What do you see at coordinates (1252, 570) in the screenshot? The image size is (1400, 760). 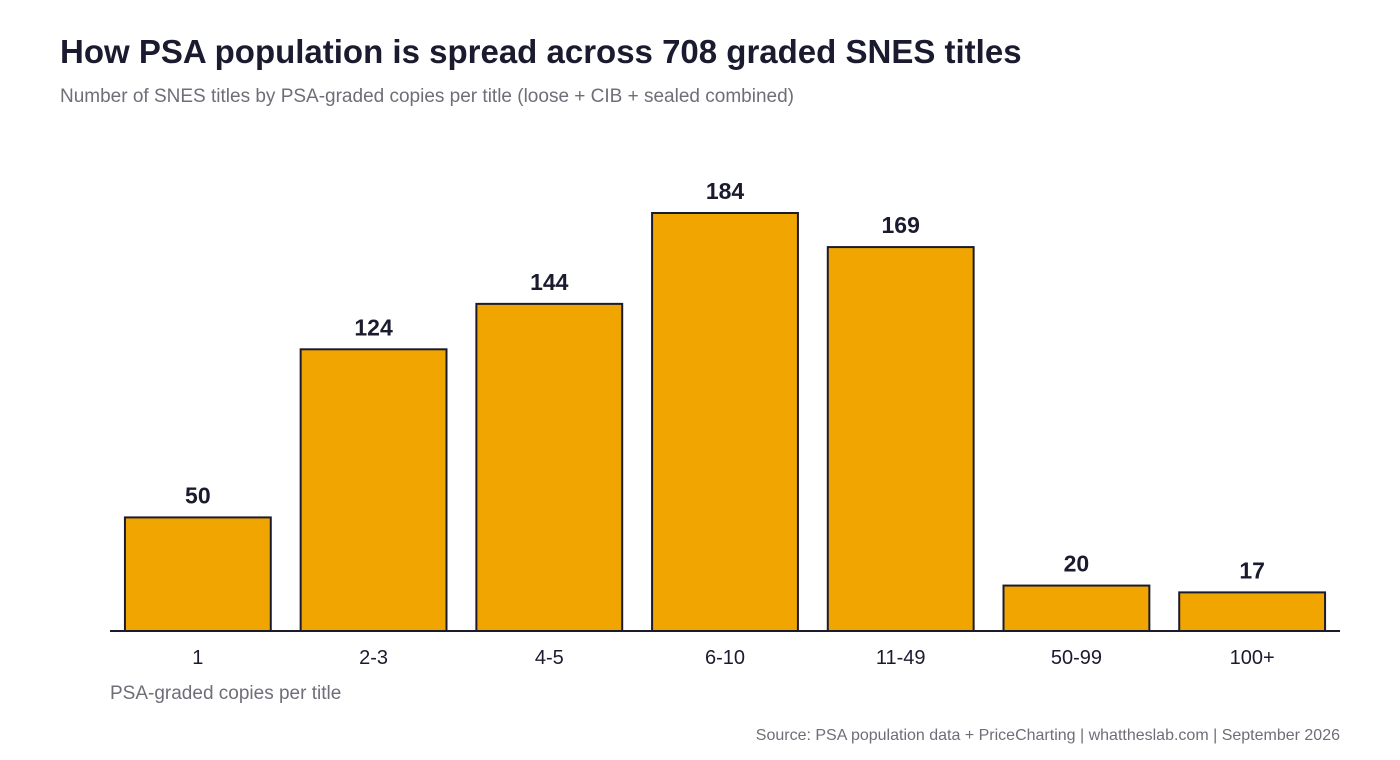 I see `value-label-100+: 17` at bounding box center [1252, 570].